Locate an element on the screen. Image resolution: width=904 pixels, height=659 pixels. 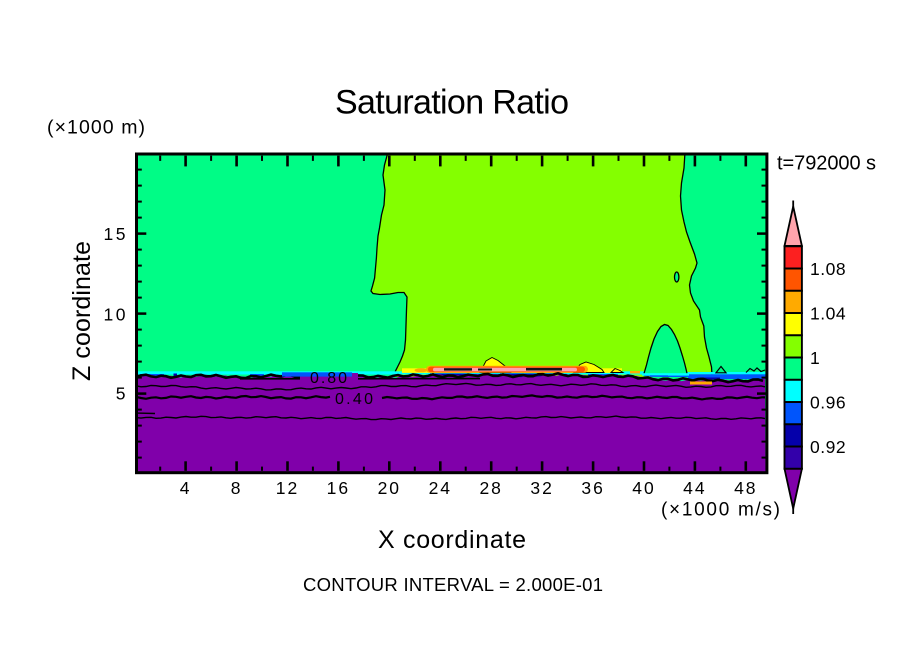
svg-text: 1.08 is located at coordinates (828, 269).